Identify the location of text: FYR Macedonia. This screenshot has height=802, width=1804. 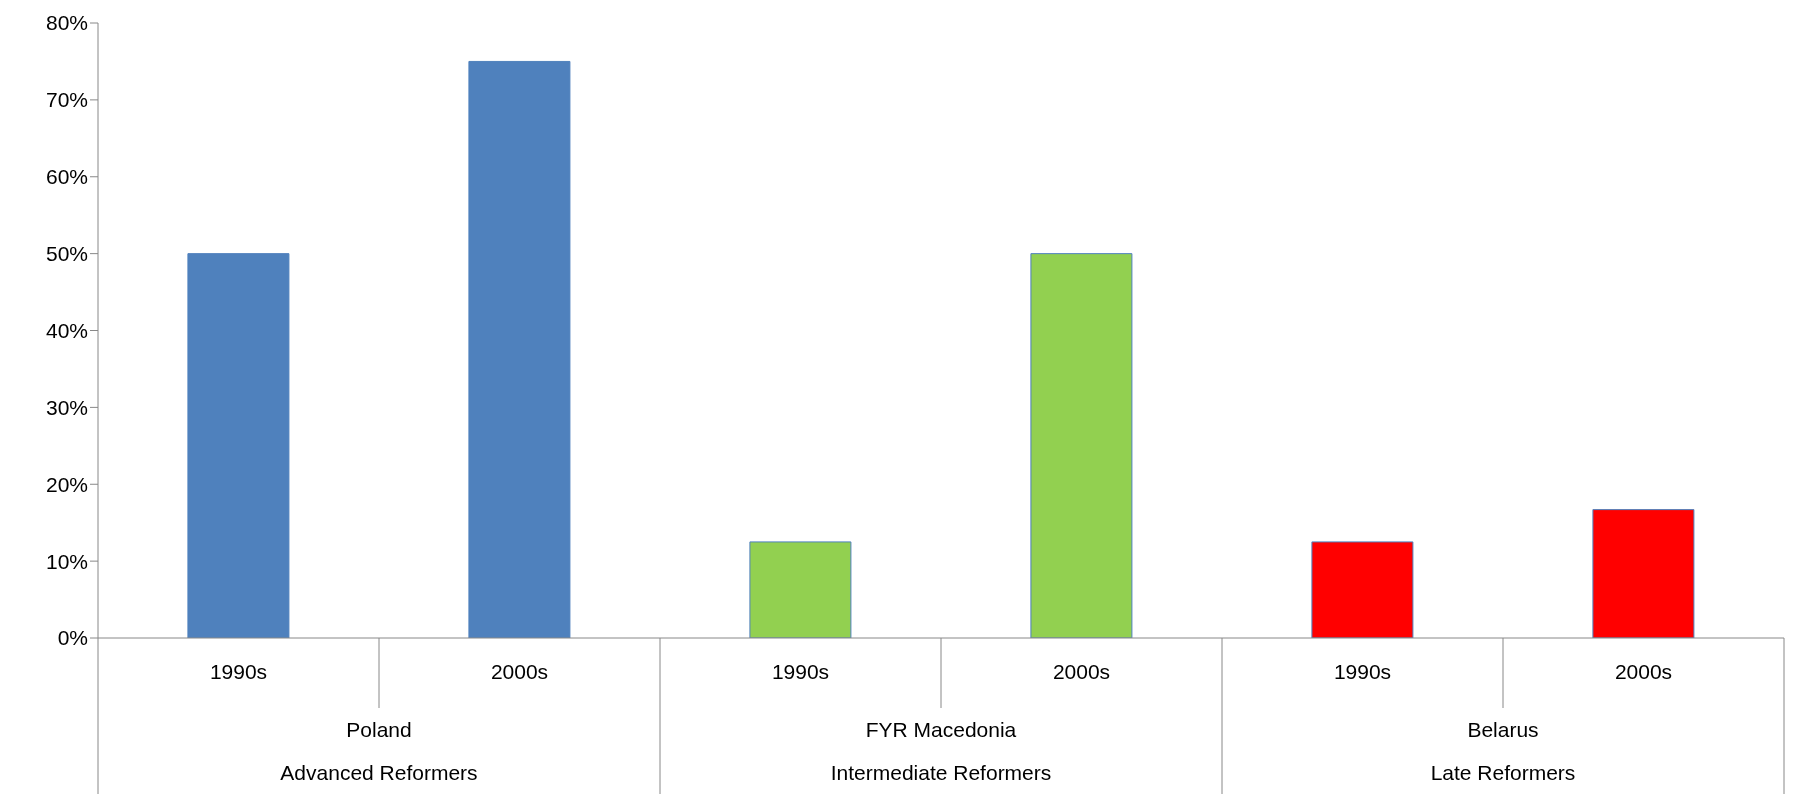
(941, 729).